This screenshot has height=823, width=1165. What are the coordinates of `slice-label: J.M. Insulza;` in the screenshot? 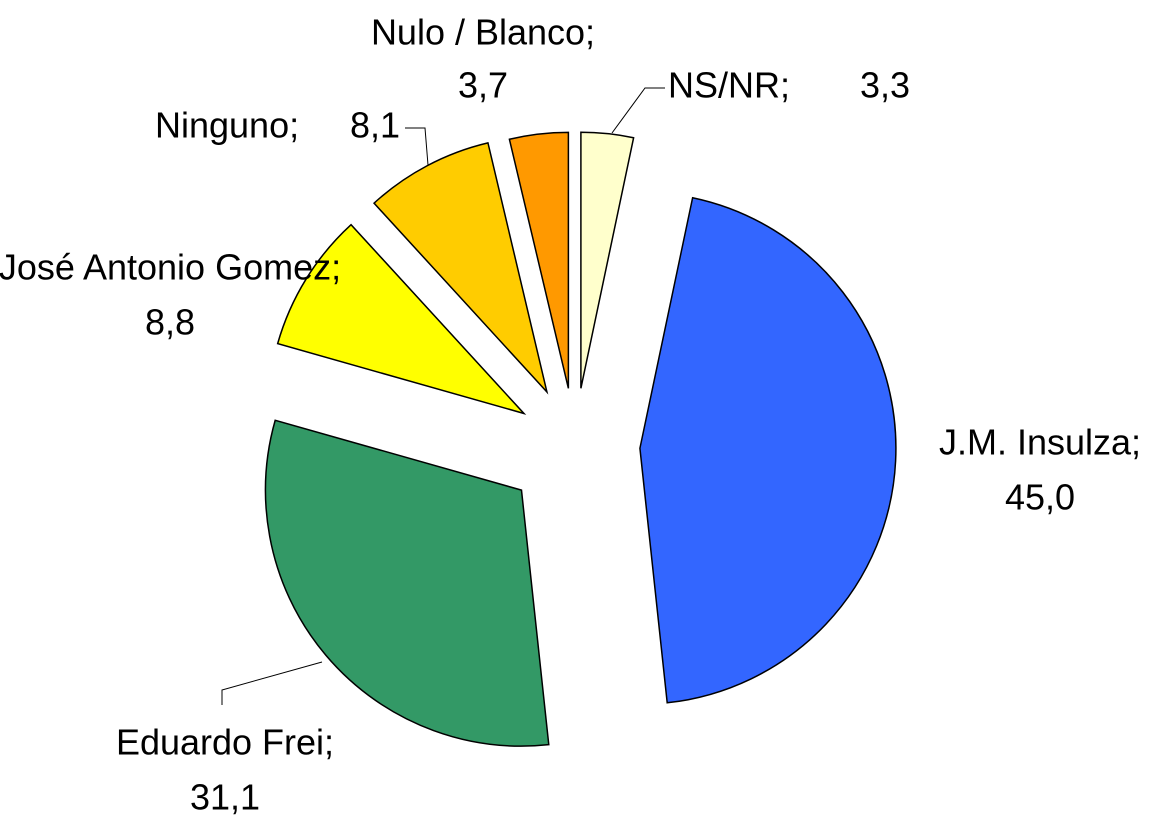 It's located at (1040, 442).